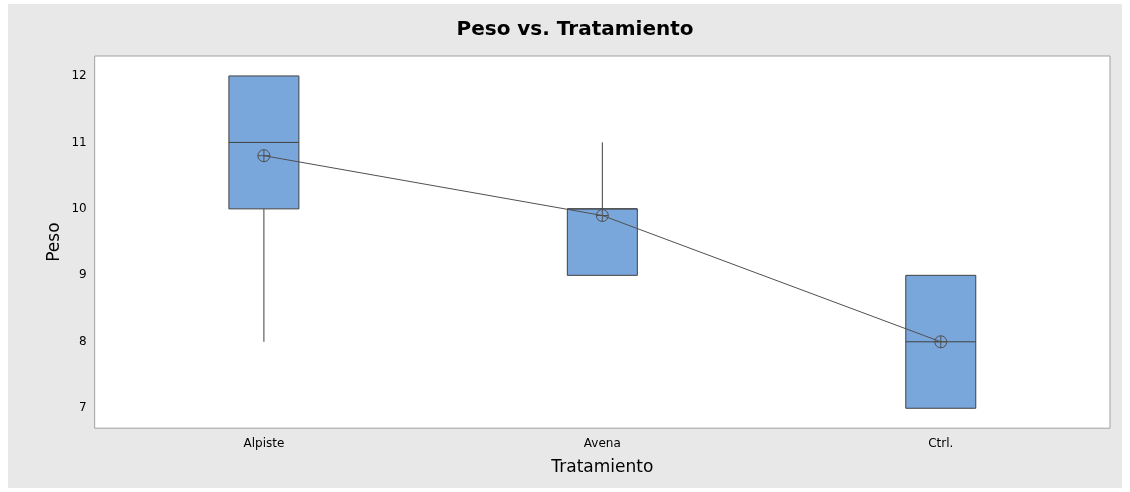  Describe the element at coordinates (83, 274) in the screenshot. I see `y-tick-label: 9` at that location.